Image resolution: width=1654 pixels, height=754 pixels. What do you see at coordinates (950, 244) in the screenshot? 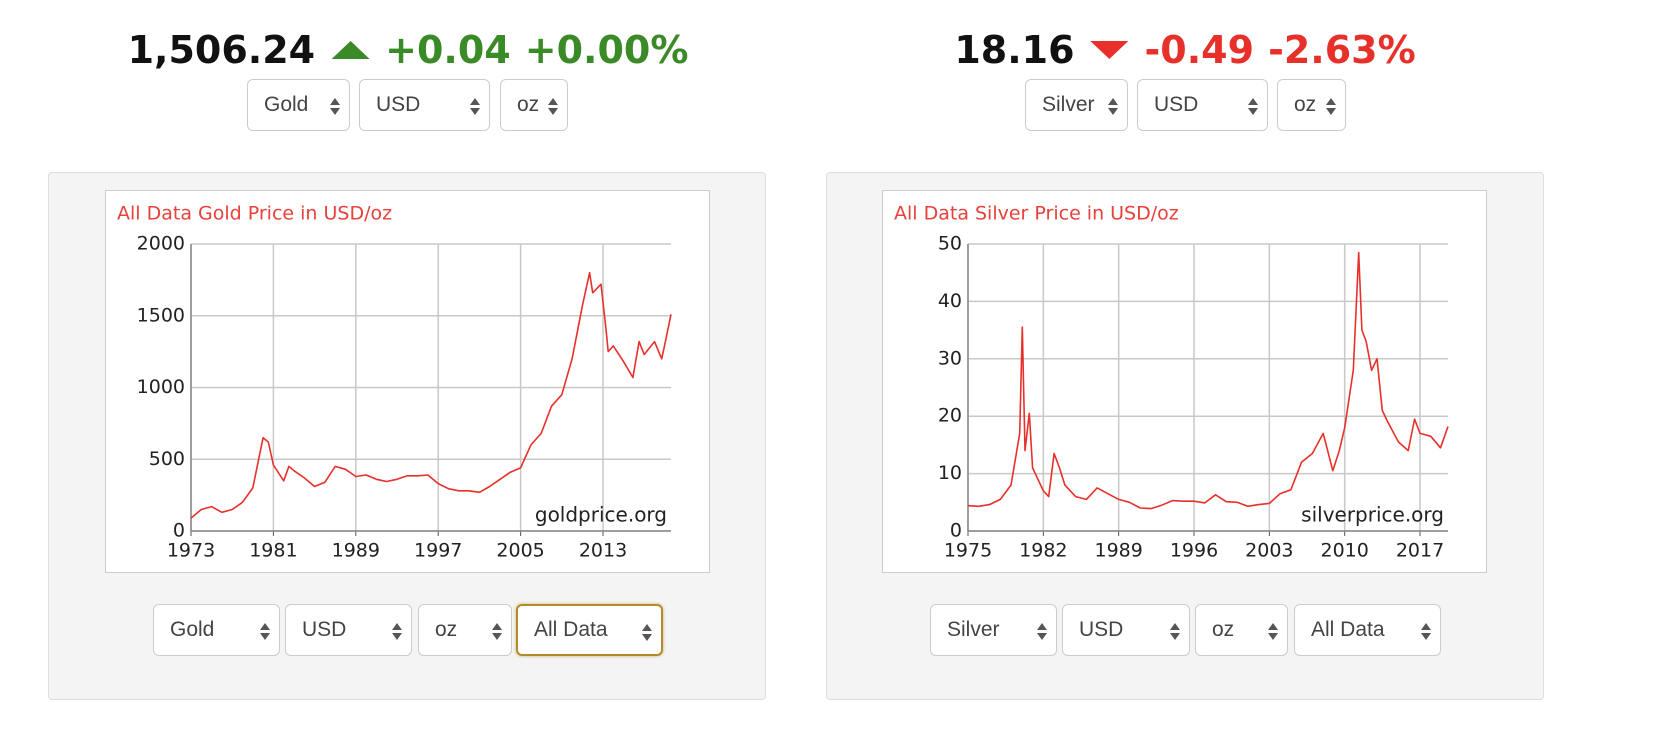
I see `y-tick-label: 50` at bounding box center [950, 244].